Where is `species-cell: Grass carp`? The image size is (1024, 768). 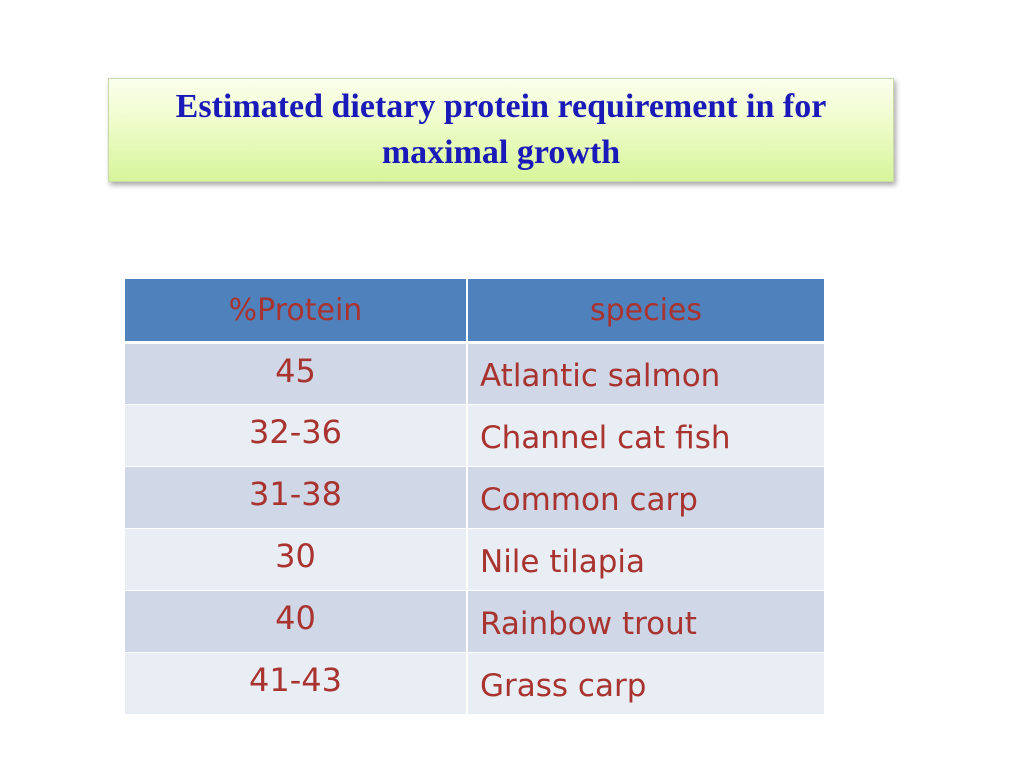 species-cell: Grass carp is located at coordinates (645, 683).